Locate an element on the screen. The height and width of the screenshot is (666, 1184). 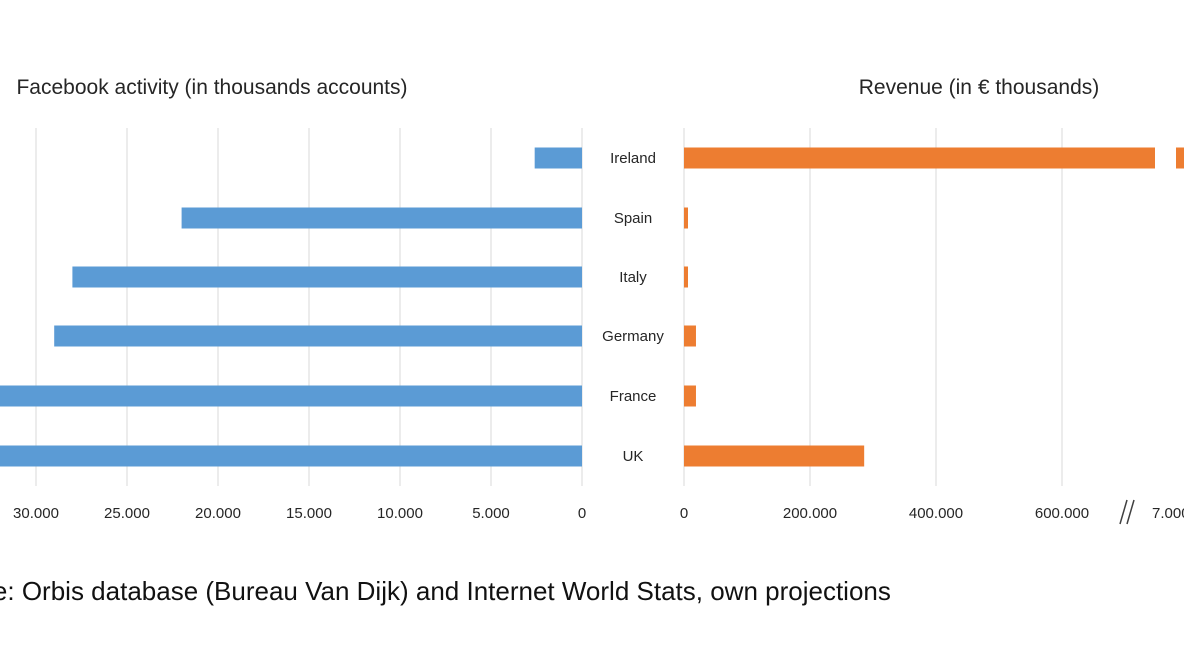
category-label: Spain is located at coordinates (633, 218).